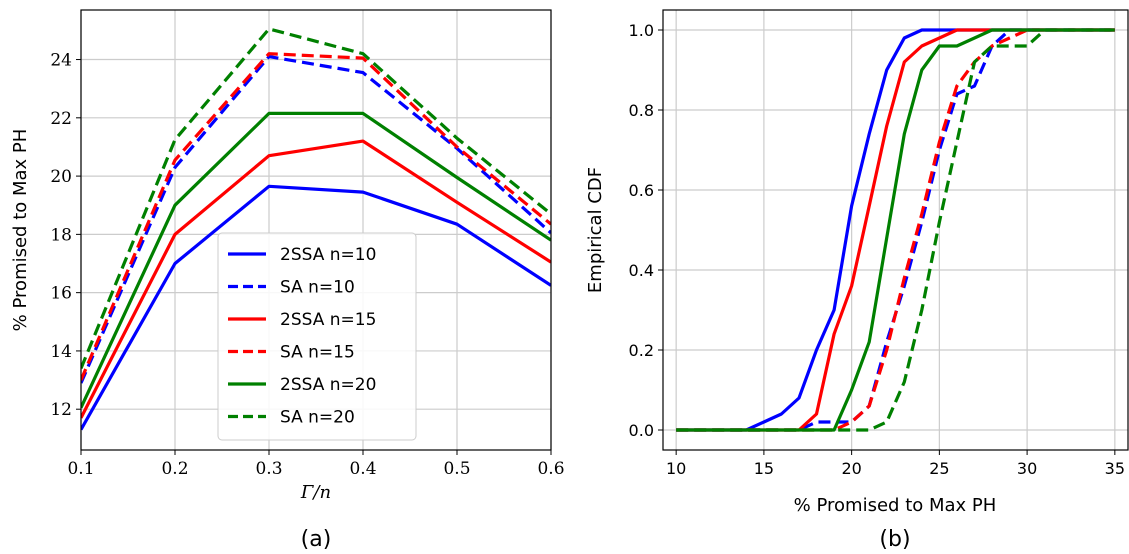  I want to click on x-tick-label-panel-a: 0.5, so click(456, 469).